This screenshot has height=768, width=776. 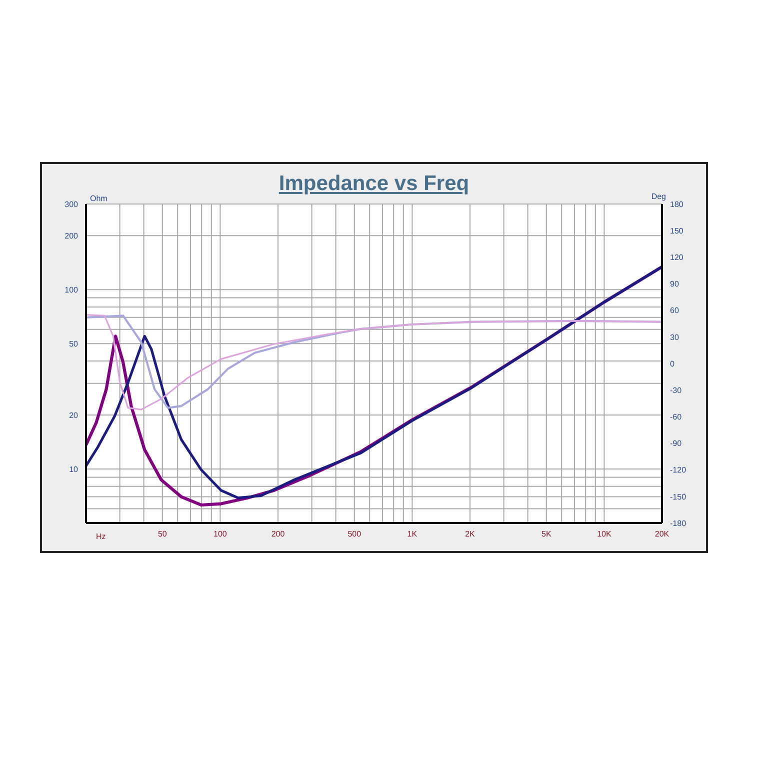 What do you see at coordinates (676, 443) in the screenshot?
I see `y2-tick-label: -90` at bounding box center [676, 443].